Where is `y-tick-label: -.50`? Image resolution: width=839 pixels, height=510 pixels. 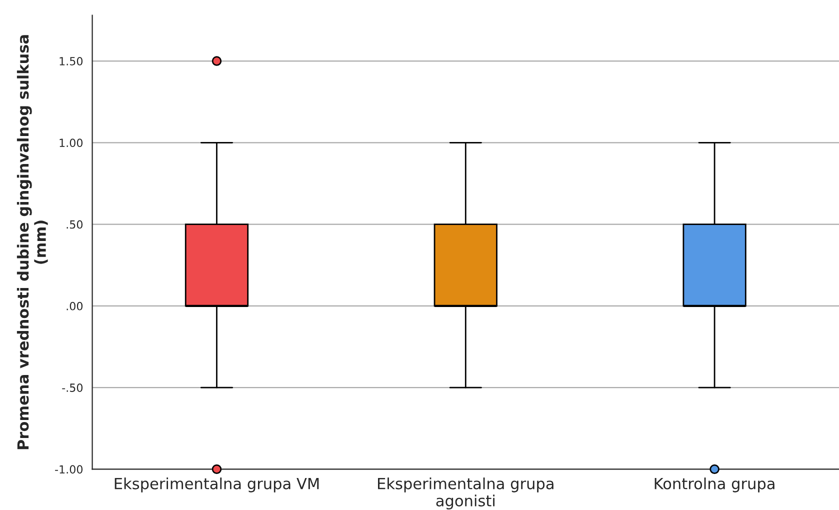 y-tick-label: -.50 is located at coordinates (72, 388).